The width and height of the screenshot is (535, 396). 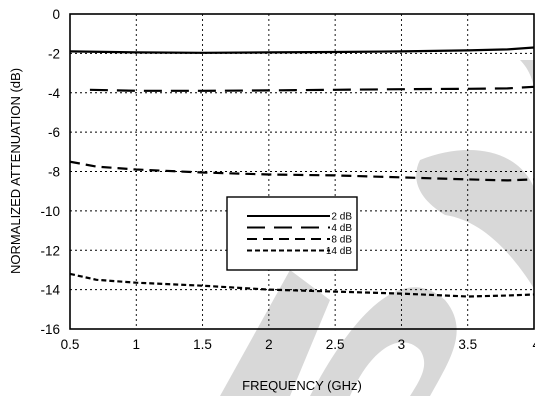 I want to click on y-tick-label: -14, so click(x=50, y=290).